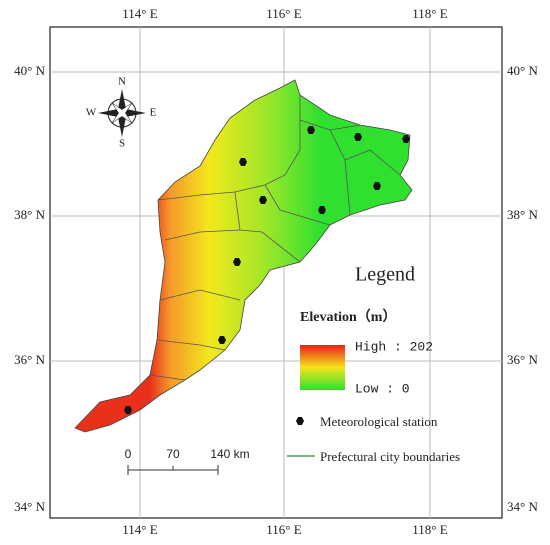 The image size is (550, 545). I want to click on legend-high: High : 202, so click(394, 346).